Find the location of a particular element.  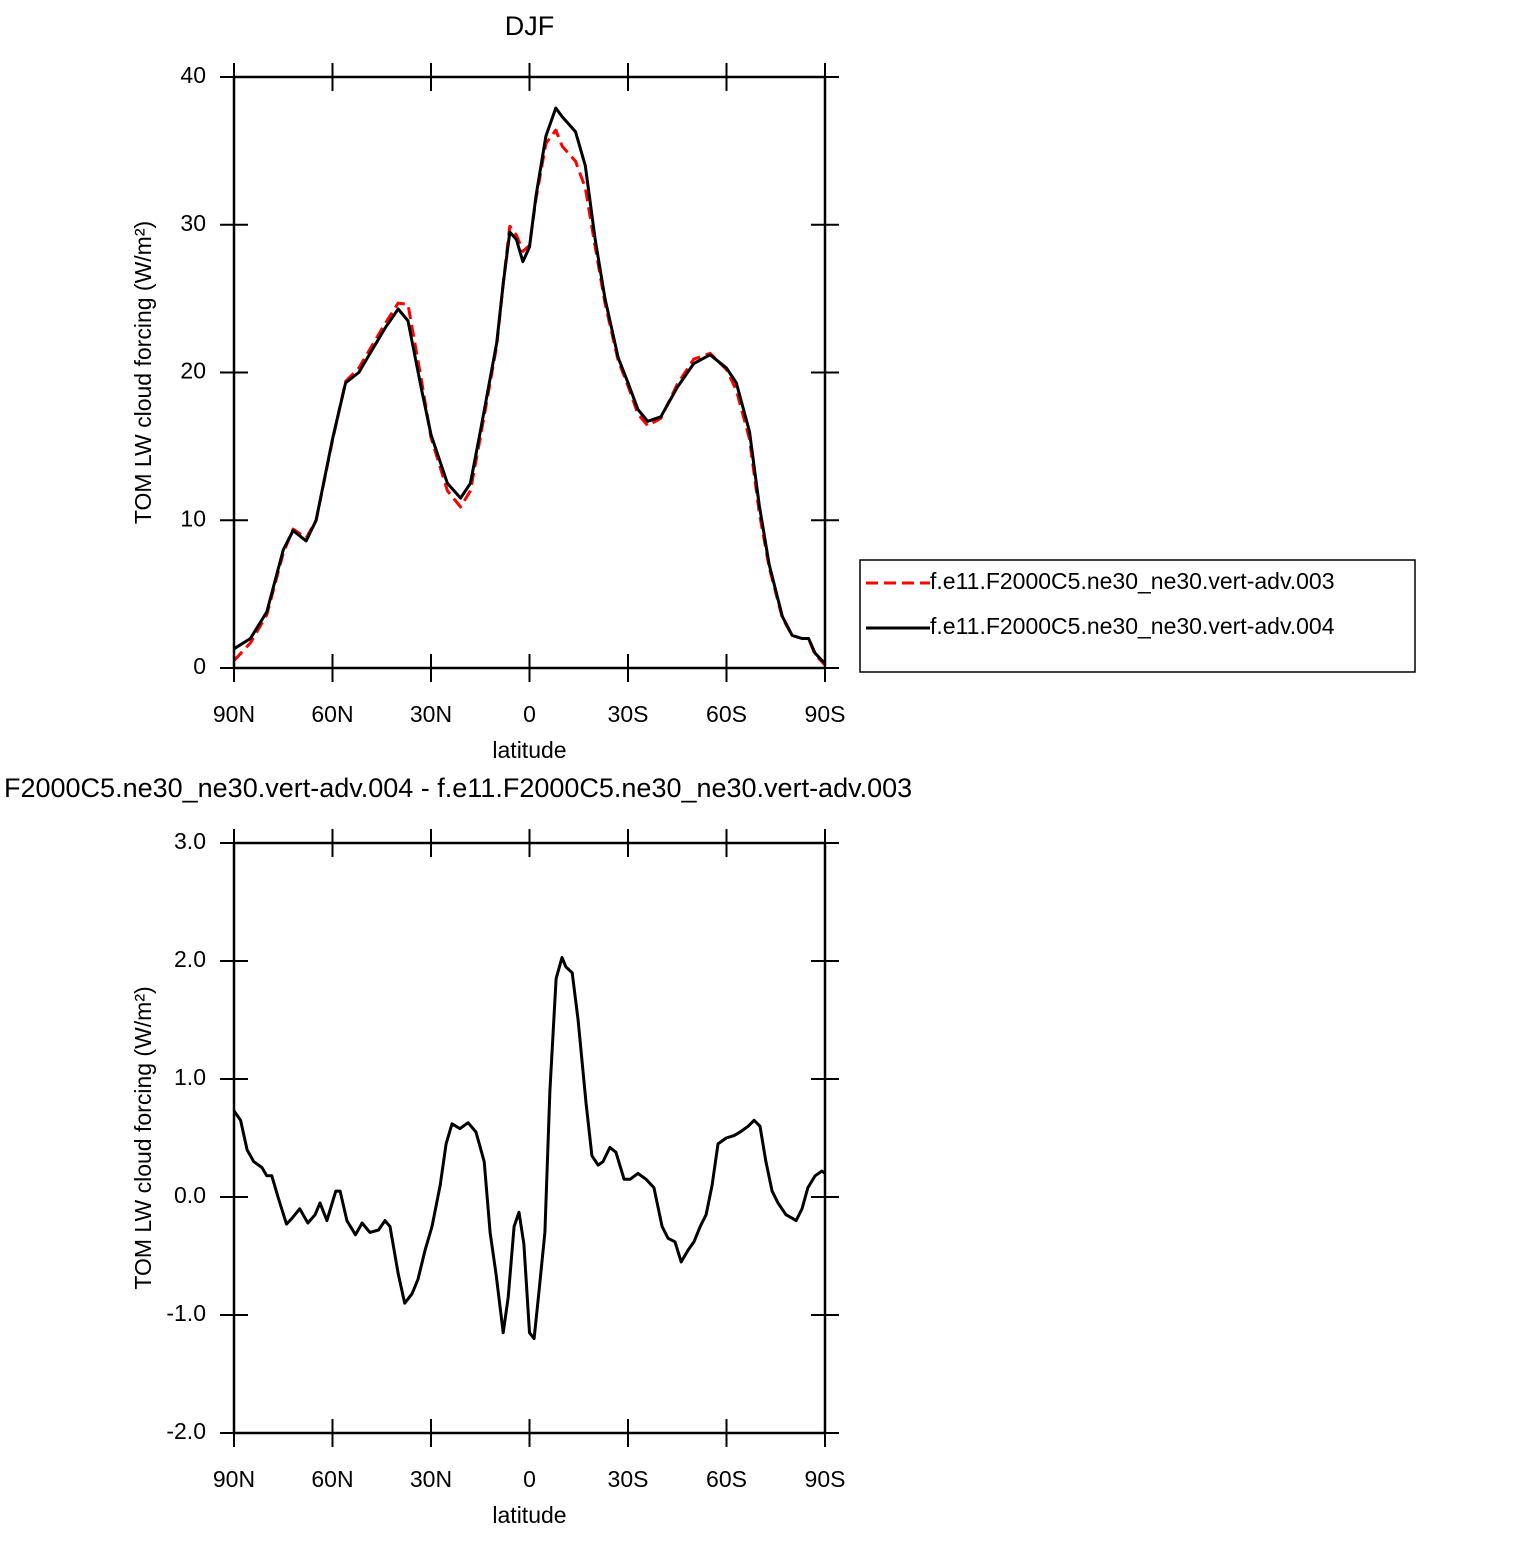

y-tick-label: 20 is located at coordinates (193, 371).